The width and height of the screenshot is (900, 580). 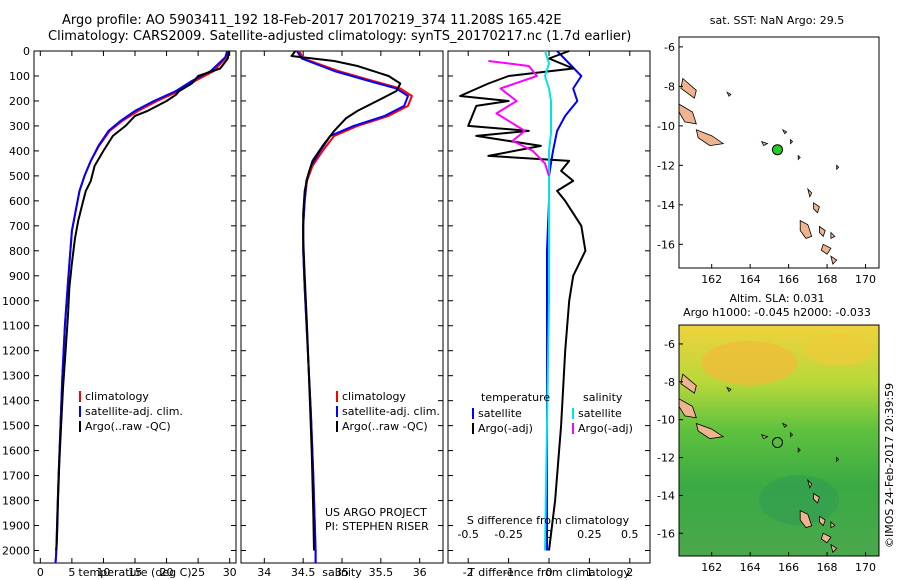 I want to click on salinity-xlabel: salinity, so click(x=342, y=572).